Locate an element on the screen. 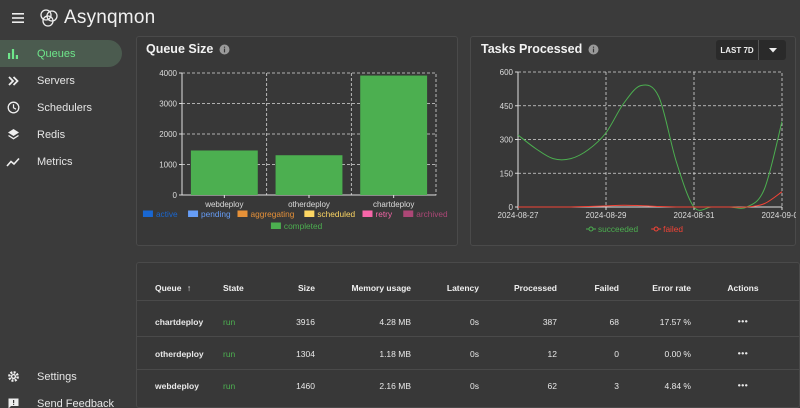  queue-name-link: webdeploy is located at coordinates (177, 386).